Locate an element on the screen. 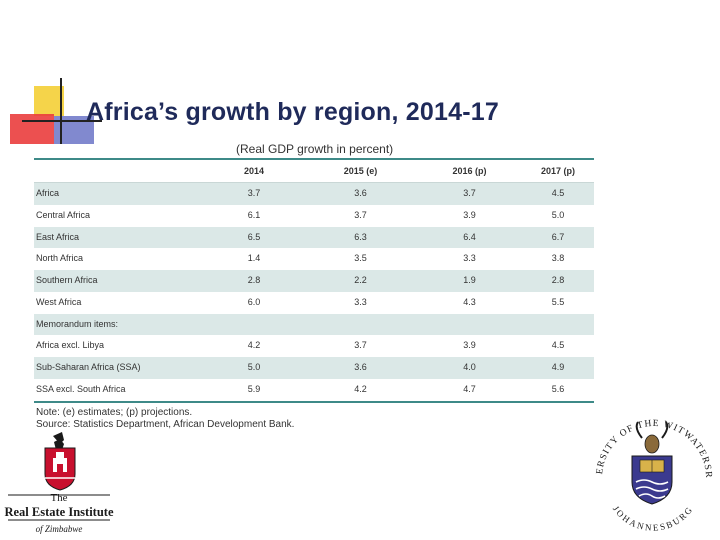  reiz-crest-icon is located at coordinates (60, 461).